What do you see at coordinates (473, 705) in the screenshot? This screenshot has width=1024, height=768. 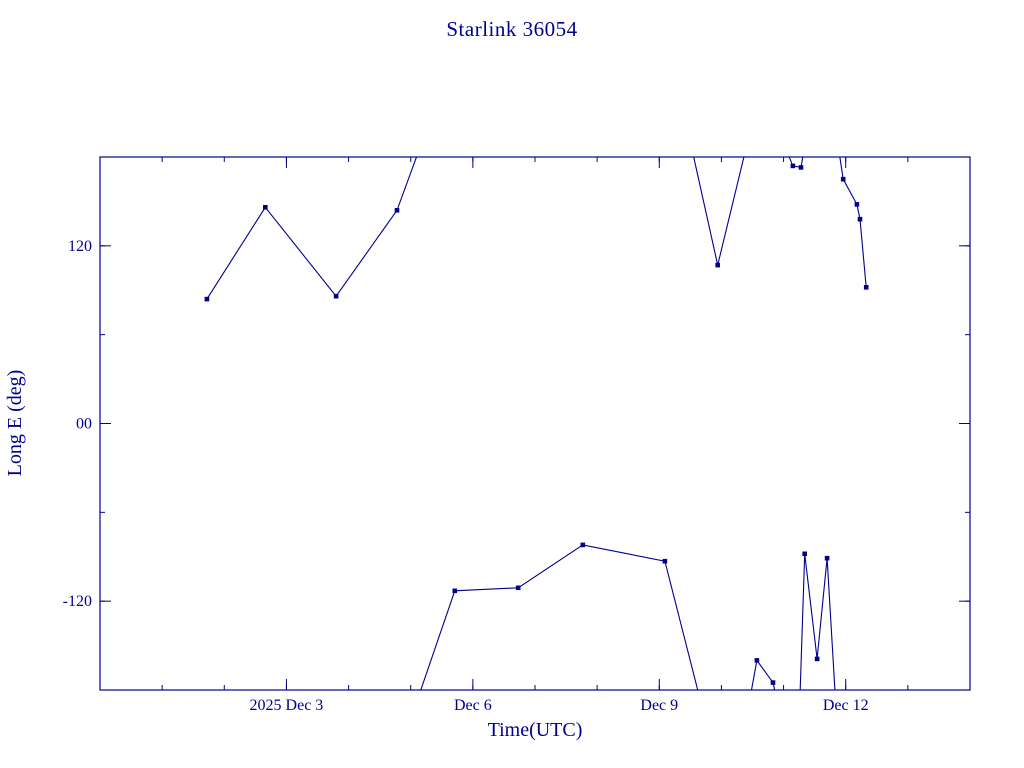 I see `x-tick-label: Dec 6` at bounding box center [473, 705].